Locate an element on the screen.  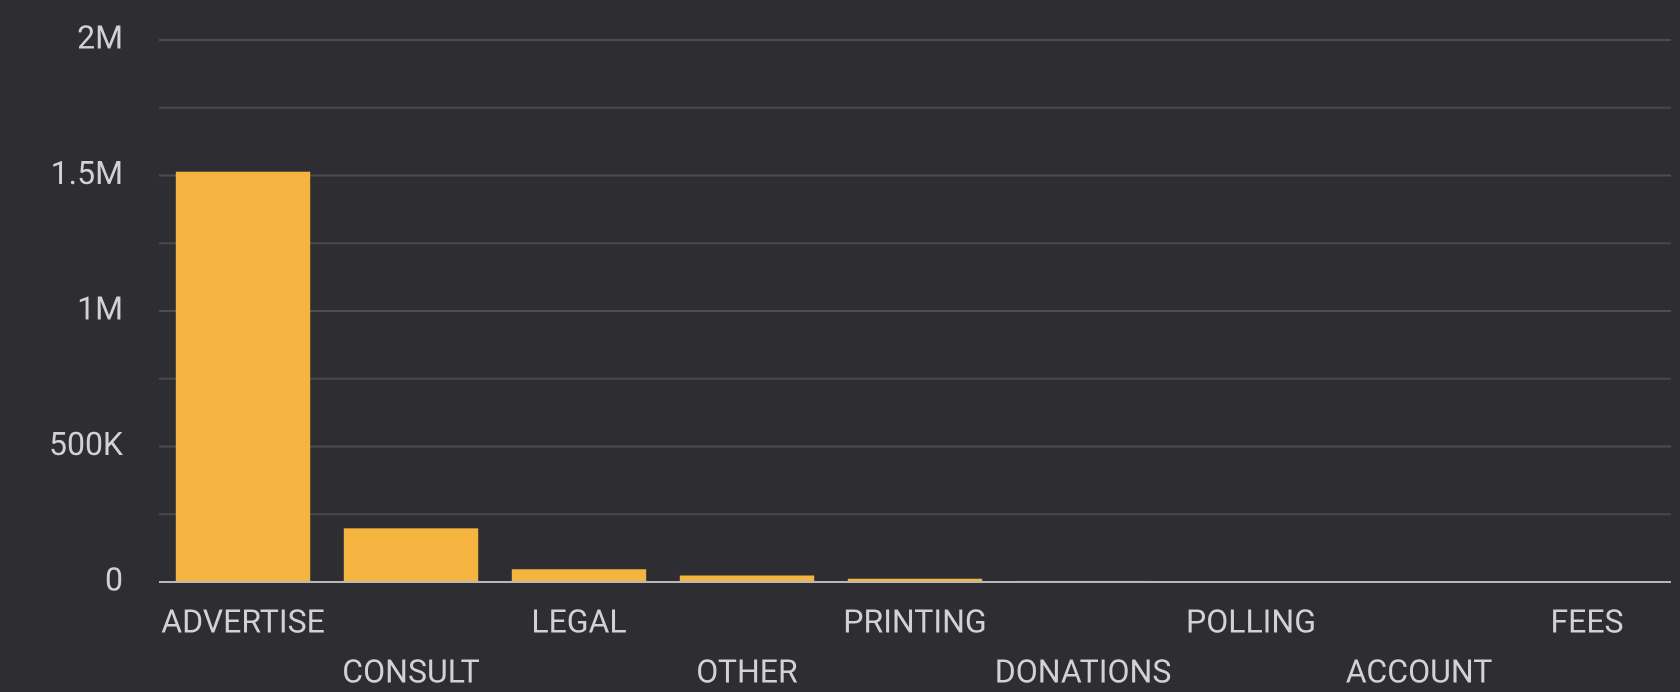
x-tick-label: ACCOUNT is located at coordinates (1419, 671).